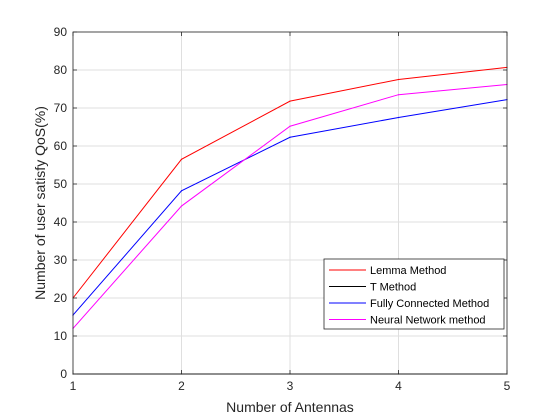 Image resolution: width=560 pixels, height=420 pixels. I want to click on x-tick-label: 4, so click(398, 386).